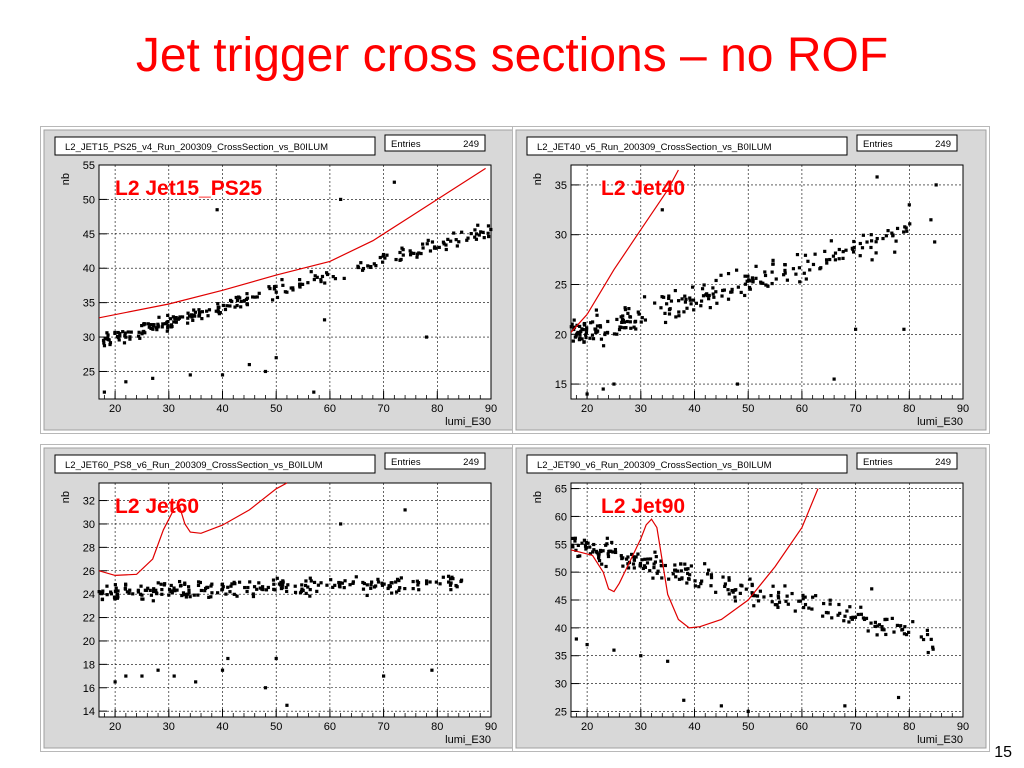 The width and height of the screenshot is (1024, 768). Describe the element at coordinates (89, 525) in the screenshot. I see `y-tick-label: 30` at that location.